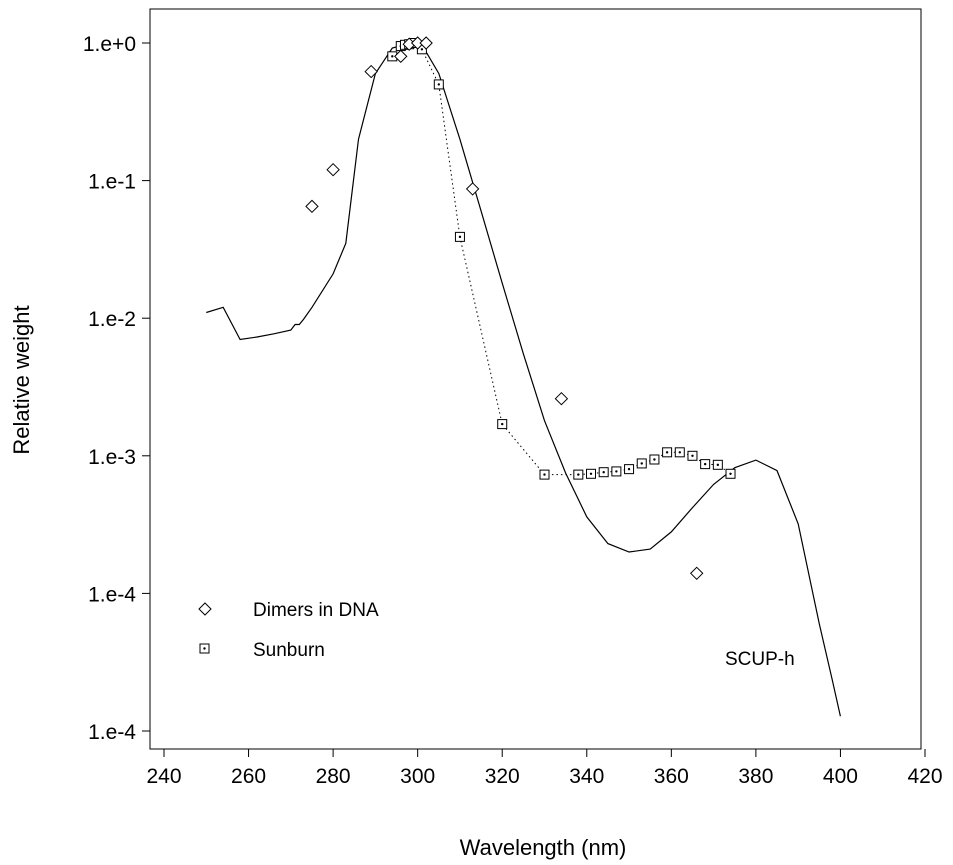 The height and width of the screenshot is (865, 953). I want to click on x-tick-label: 340, so click(586, 776).